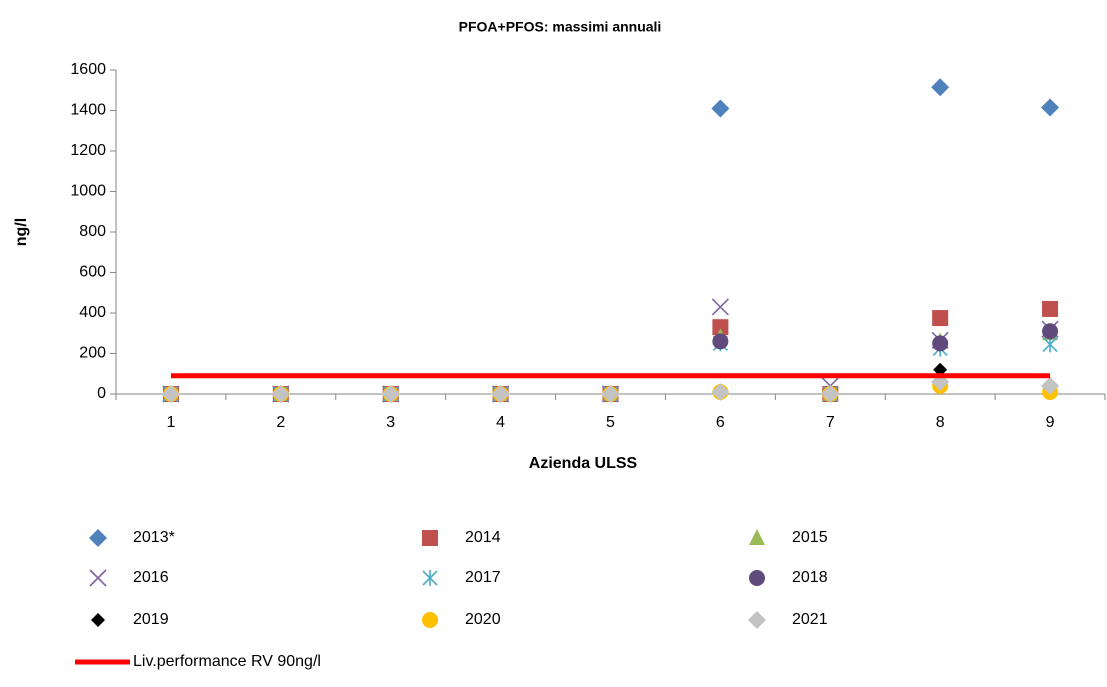  I want to click on x-tick-label: 8, so click(940, 422).